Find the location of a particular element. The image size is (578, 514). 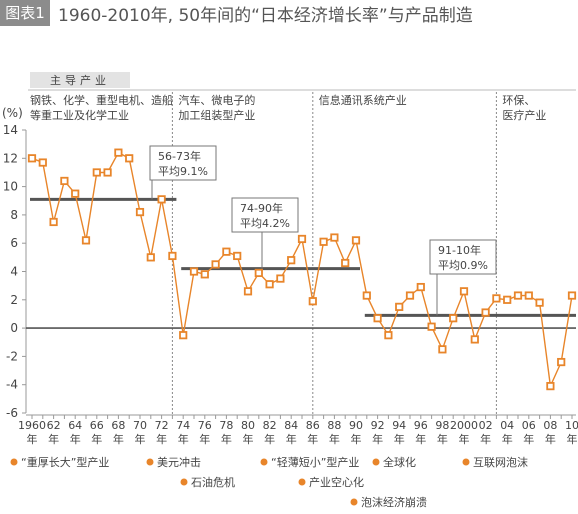

annotation-label: 产业空心化 is located at coordinates (336, 482).